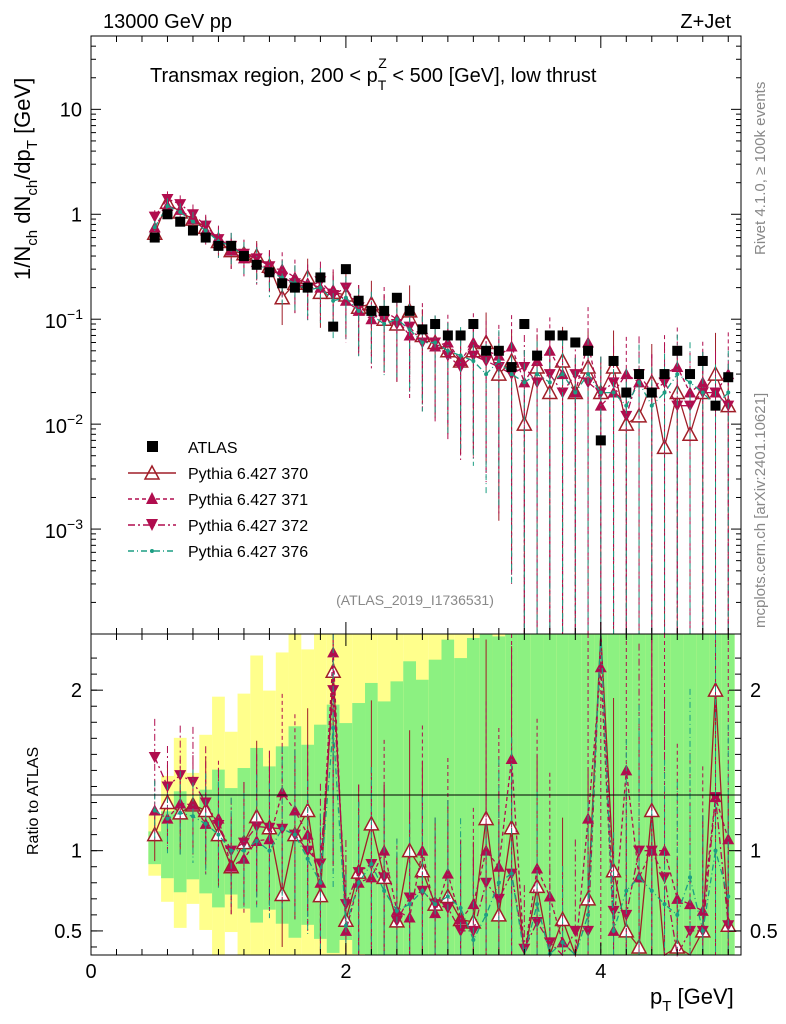  I want to click on mcplots-label: mcplots.cern.ch [arXiv:2401.10621], so click(760, 510).